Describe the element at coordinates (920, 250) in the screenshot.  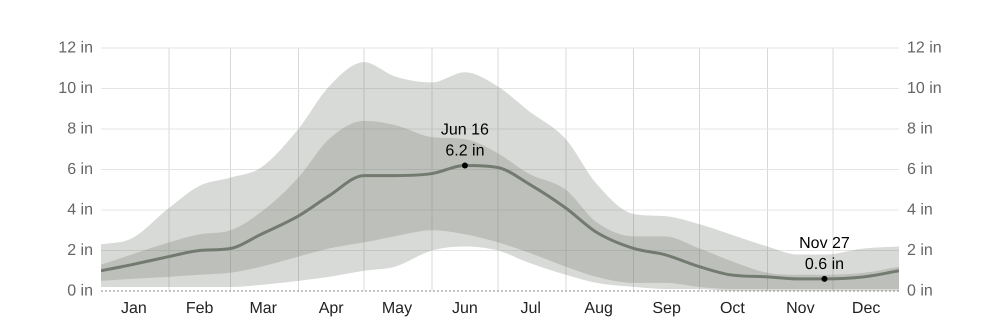
I see `y2-tick-label: 2 in` at that location.